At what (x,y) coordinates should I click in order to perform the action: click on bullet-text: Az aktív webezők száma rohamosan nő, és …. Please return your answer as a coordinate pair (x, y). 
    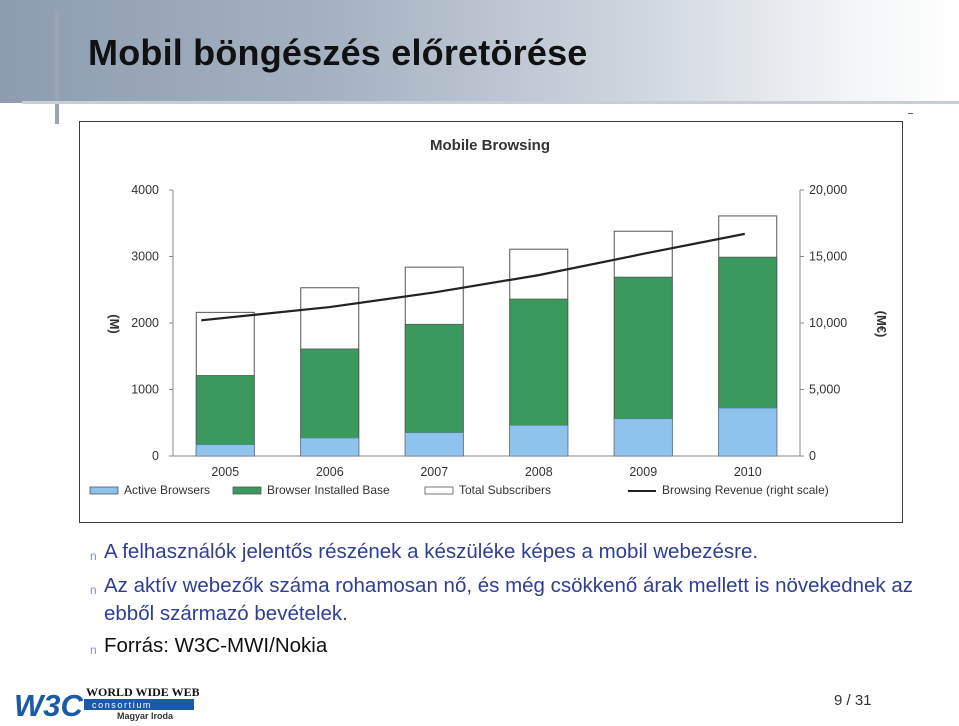
    Looking at the image, I should click on (509, 599).